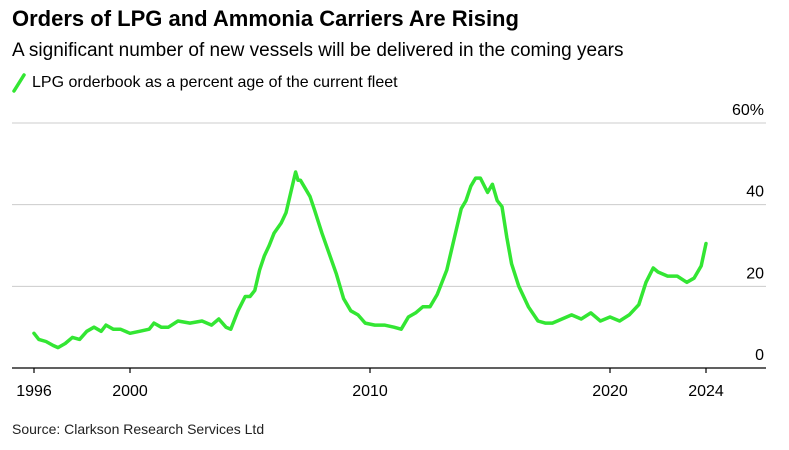 The image size is (789, 450). I want to click on x-tick-label: 1996, so click(34, 391).